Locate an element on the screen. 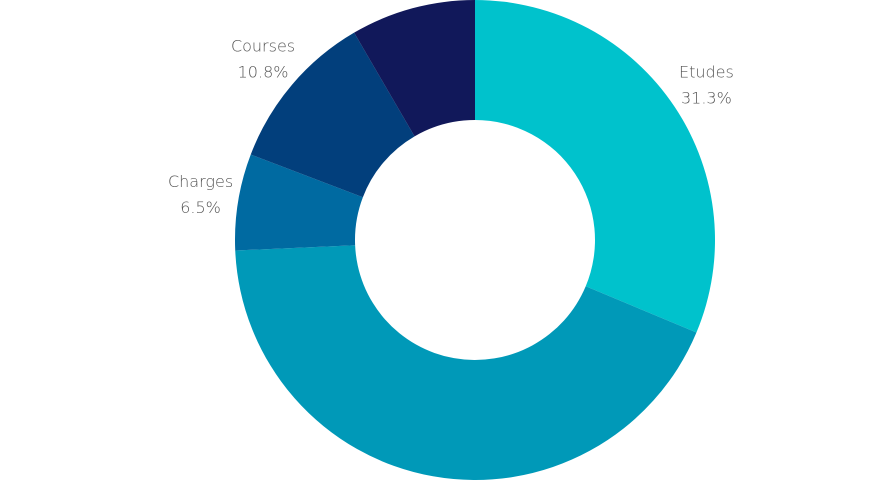  value-label: 31.3% is located at coordinates (706, 97).